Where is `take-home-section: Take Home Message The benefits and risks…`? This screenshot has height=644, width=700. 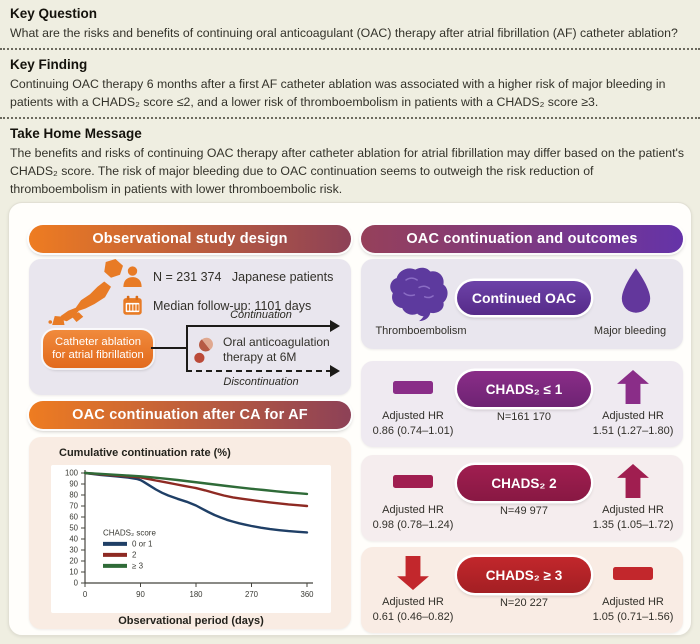 take-home-section: Take Home Message The benefits and risks… is located at coordinates (350, 162).